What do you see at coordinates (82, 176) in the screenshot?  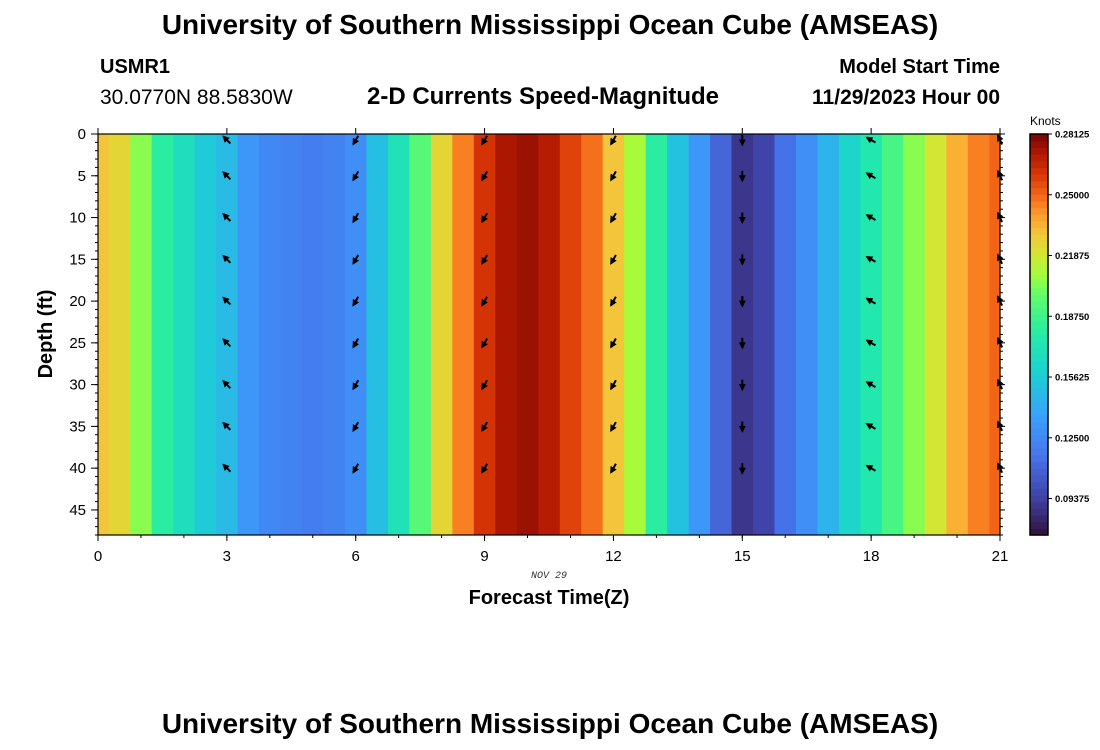 I see `y-tick-label: 5` at bounding box center [82, 176].